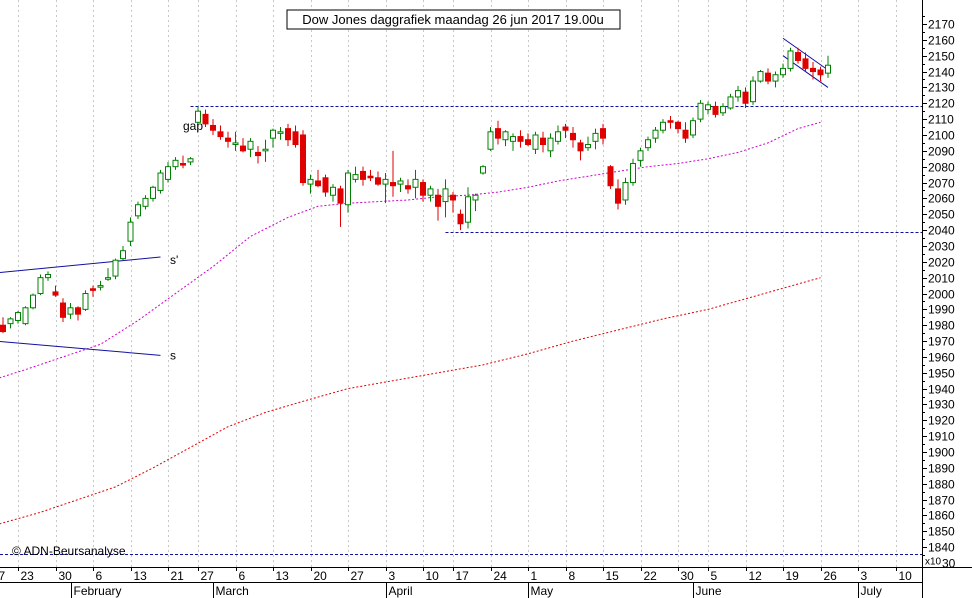  Describe the element at coordinates (941, 374) in the screenshot. I see `y-tick-label: 1950` at that location.